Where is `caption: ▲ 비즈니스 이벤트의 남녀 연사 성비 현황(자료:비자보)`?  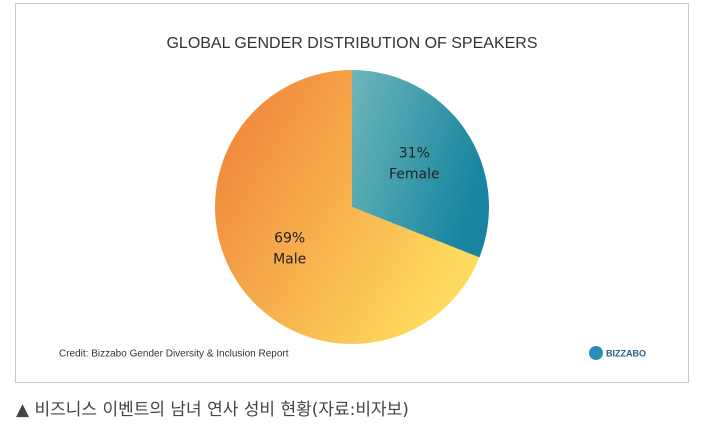
caption: ▲ 비즈니스 이벤트의 남녀 연사 성비 현황(자료:비자보) is located at coordinates (212, 410).